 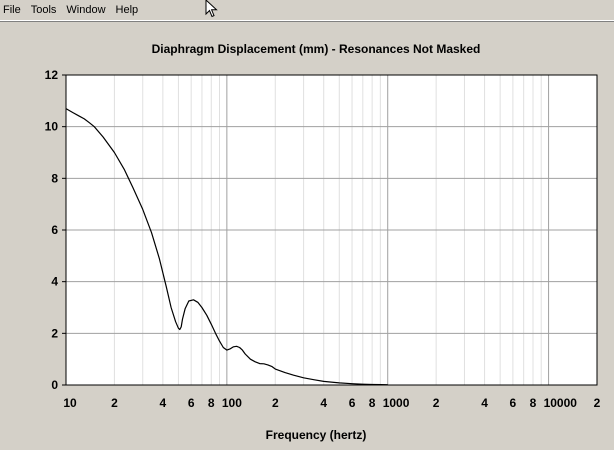 I want to click on y-tick-label: 6, so click(x=54, y=230).